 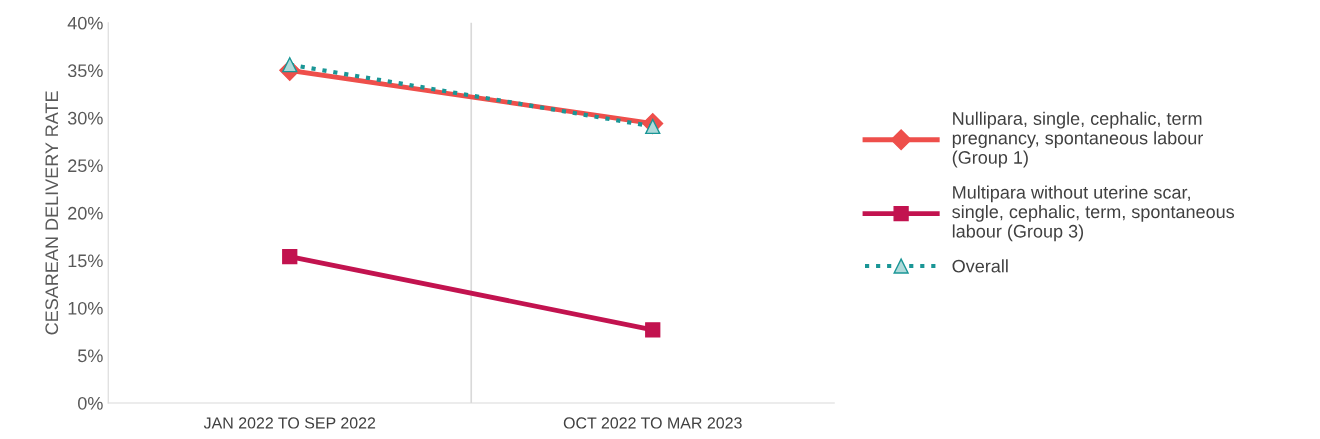 I want to click on legend-label: Nullipara, single, cephalic, term pregnancy, spontaneous labour (Group 1), so click(x=1078, y=139).